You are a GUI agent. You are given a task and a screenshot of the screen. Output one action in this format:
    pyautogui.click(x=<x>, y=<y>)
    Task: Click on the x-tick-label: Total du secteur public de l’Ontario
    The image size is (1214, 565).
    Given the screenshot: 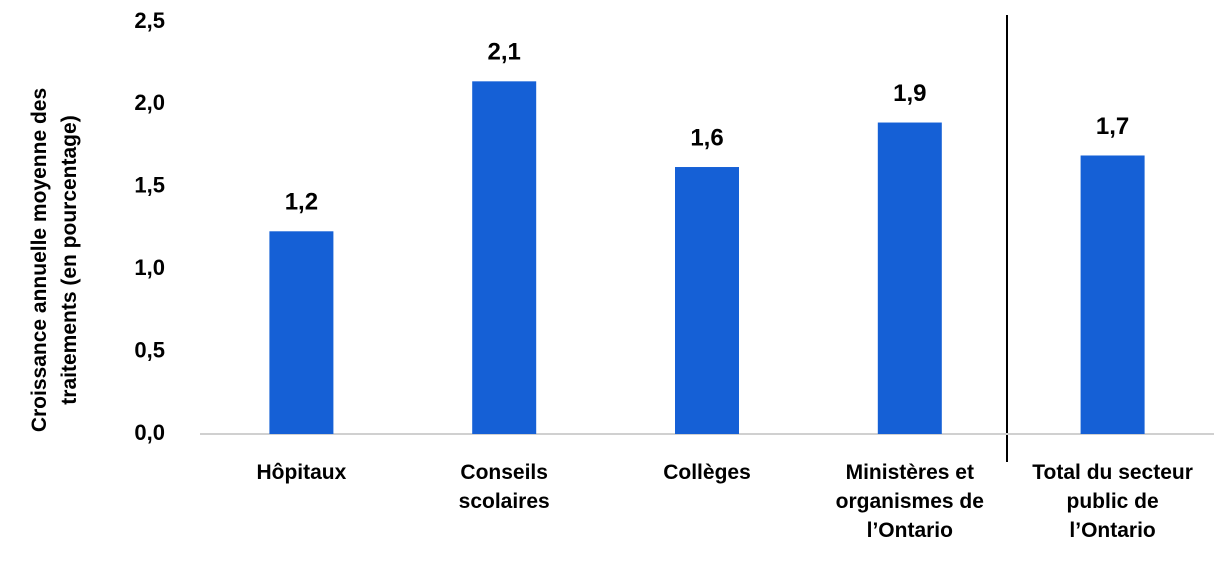 What is the action you would take?
    pyautogui.click(x=1112, y=501)
    